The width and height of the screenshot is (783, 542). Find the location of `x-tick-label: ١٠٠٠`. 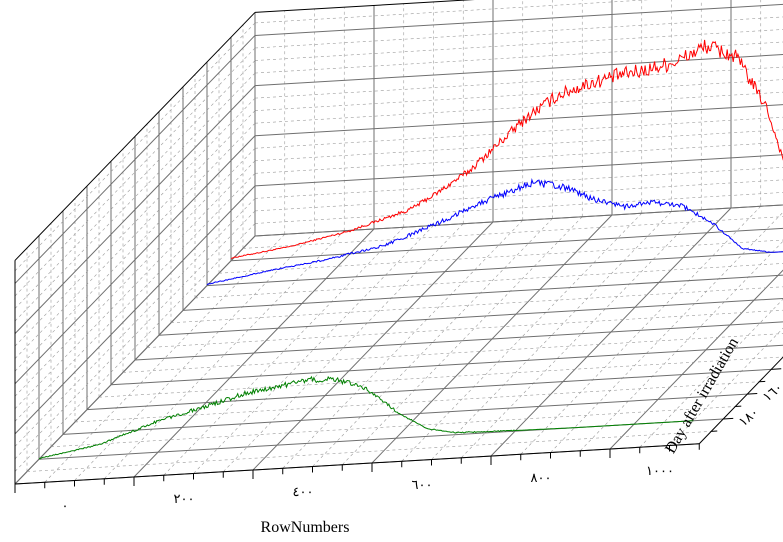

x-tick-label: ١٠٠٠ is located at coordinates (660, 471).